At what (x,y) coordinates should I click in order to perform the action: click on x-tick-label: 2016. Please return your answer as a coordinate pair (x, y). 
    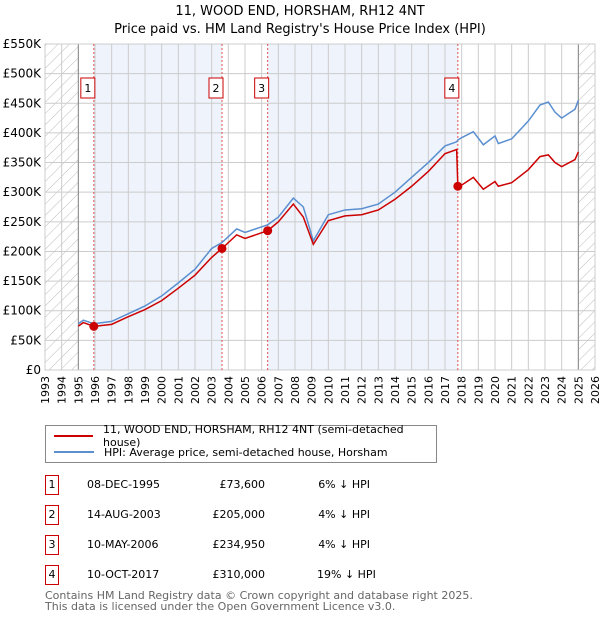
    Looking at the image, I should click on (428, 390).